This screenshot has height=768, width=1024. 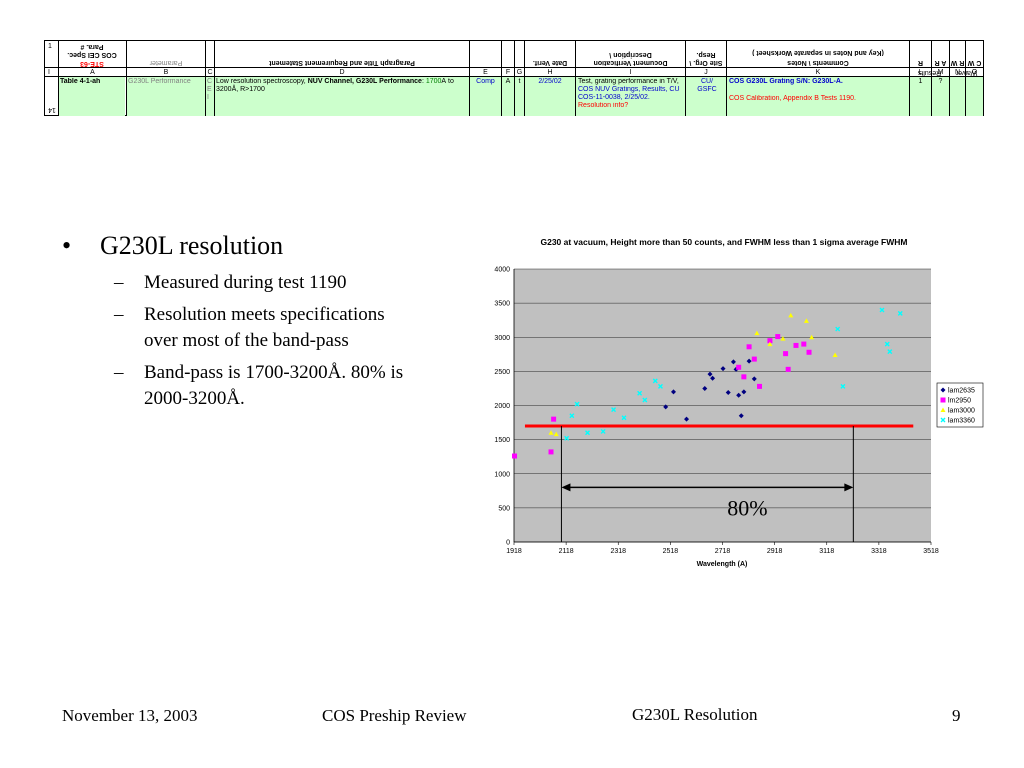 I want to click on header-parameter: Parameter, so click(x=166, y=62).